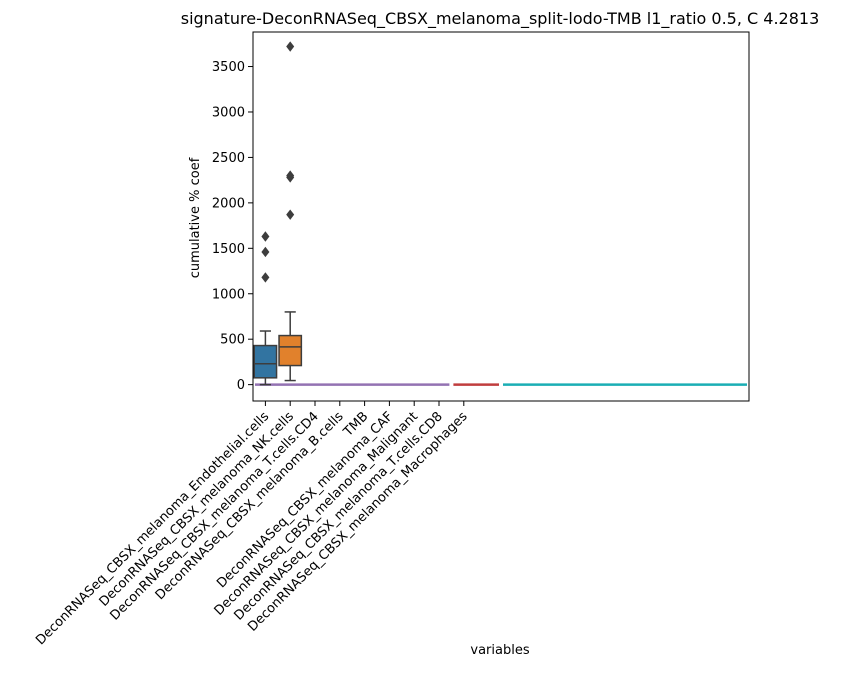 This screenshot has width=841, height=699. What do you see at coordinates (228, 294) in the screenshot?
I see `y-tick-label: 1000` at bounding box center [228, 294].